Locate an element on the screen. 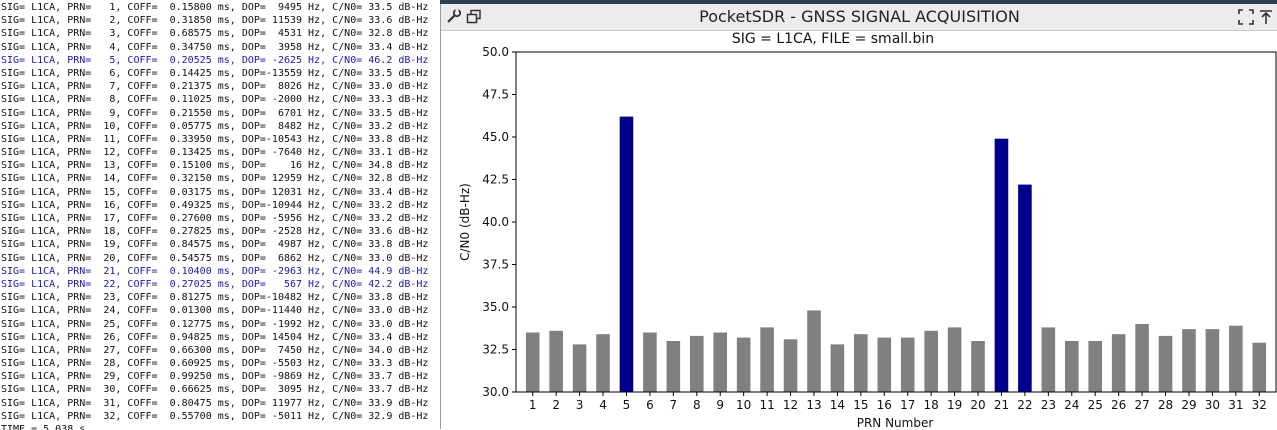 Image resolution: width=1277 pixels, height=430 pixels. x-axis-label: PRN Number is located at coordinates (895, 422).